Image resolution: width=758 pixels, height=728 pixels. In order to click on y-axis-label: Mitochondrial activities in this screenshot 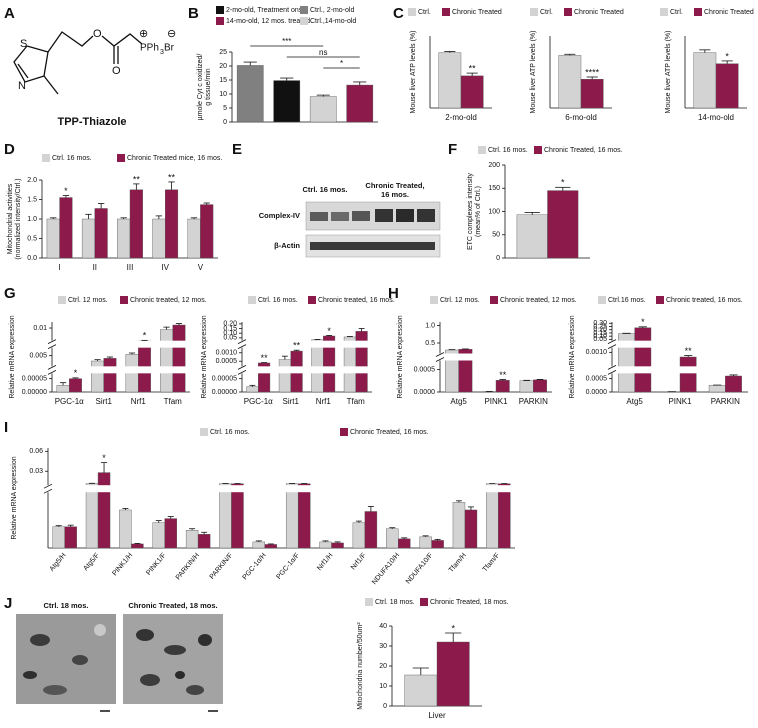, I will do `click(10, 218)`.